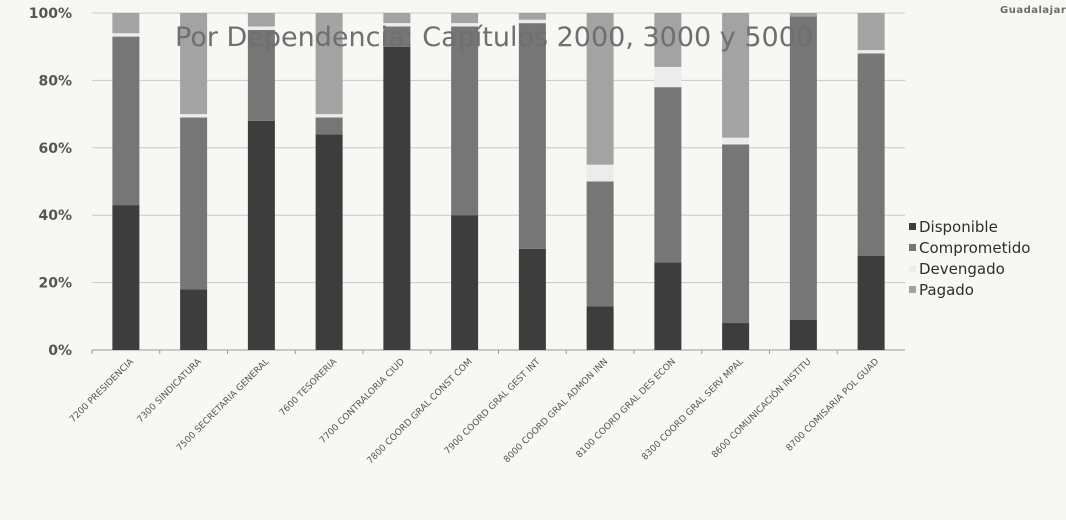  Describe the element at coordinates (170, 390) in the screenshot. I see `x-tick-label: 7300 SINDICATURA` at that location.